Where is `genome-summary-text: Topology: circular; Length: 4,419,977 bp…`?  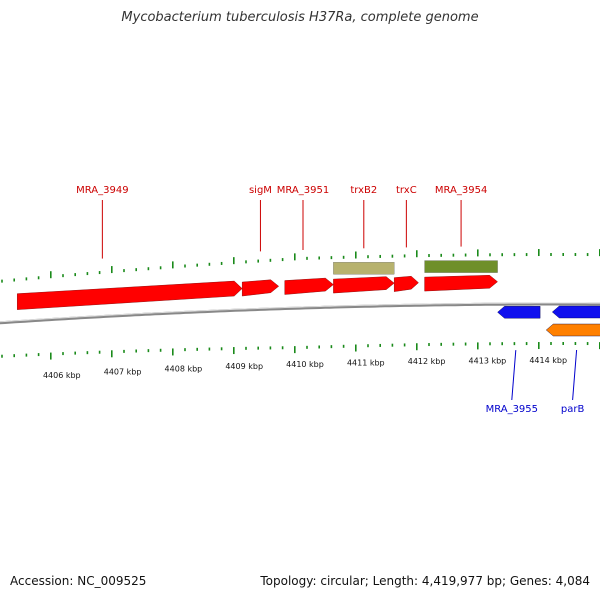
genome-summary-text: Topology: circular; Length: 4,419,977 bp… is located at coordinates (425, 581).